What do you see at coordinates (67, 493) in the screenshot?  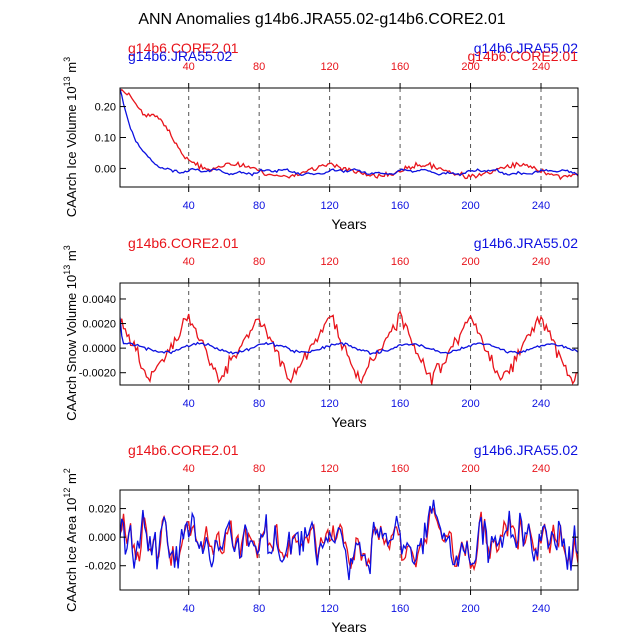 I see `y-axis-label-exponent: 12` at bounding box center [67, 493].